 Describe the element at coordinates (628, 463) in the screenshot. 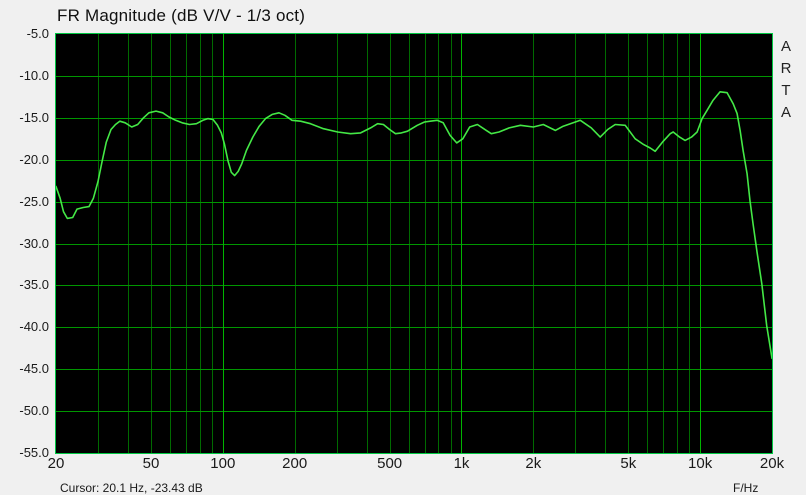

I see `x-tick-label: 5k` at that location.